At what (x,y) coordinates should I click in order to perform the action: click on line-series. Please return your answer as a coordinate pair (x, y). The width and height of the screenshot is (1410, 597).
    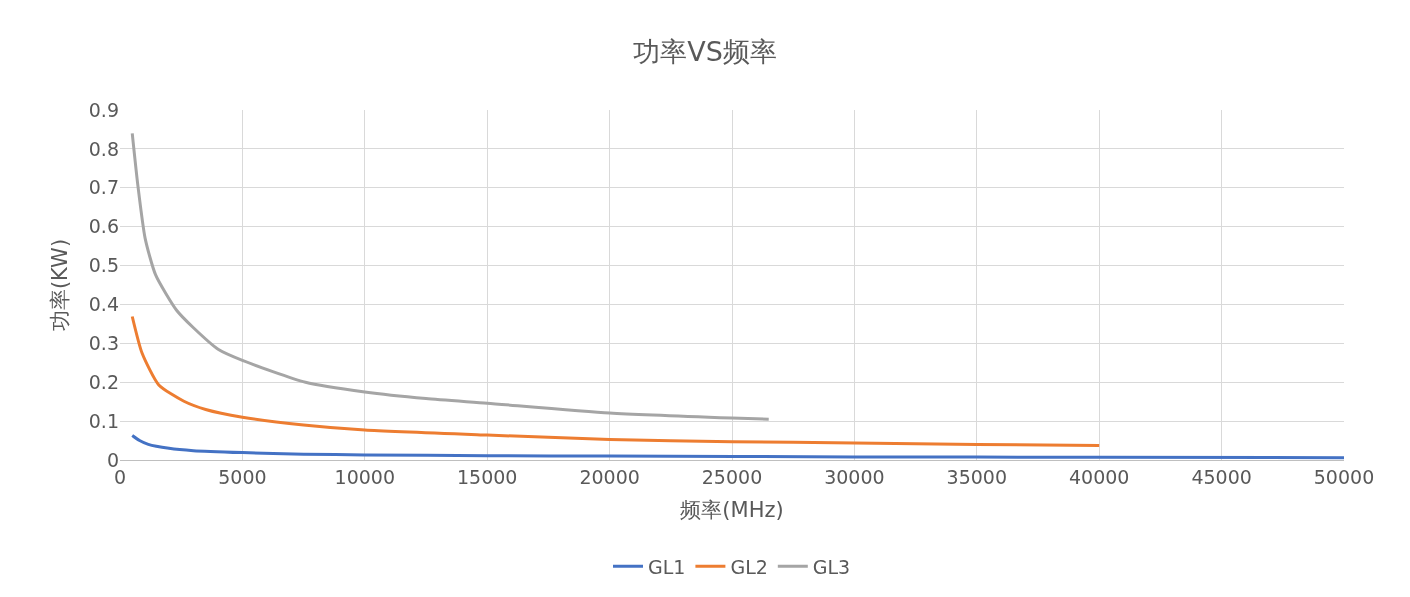
    Looking at the image, I should click on (737, 447).